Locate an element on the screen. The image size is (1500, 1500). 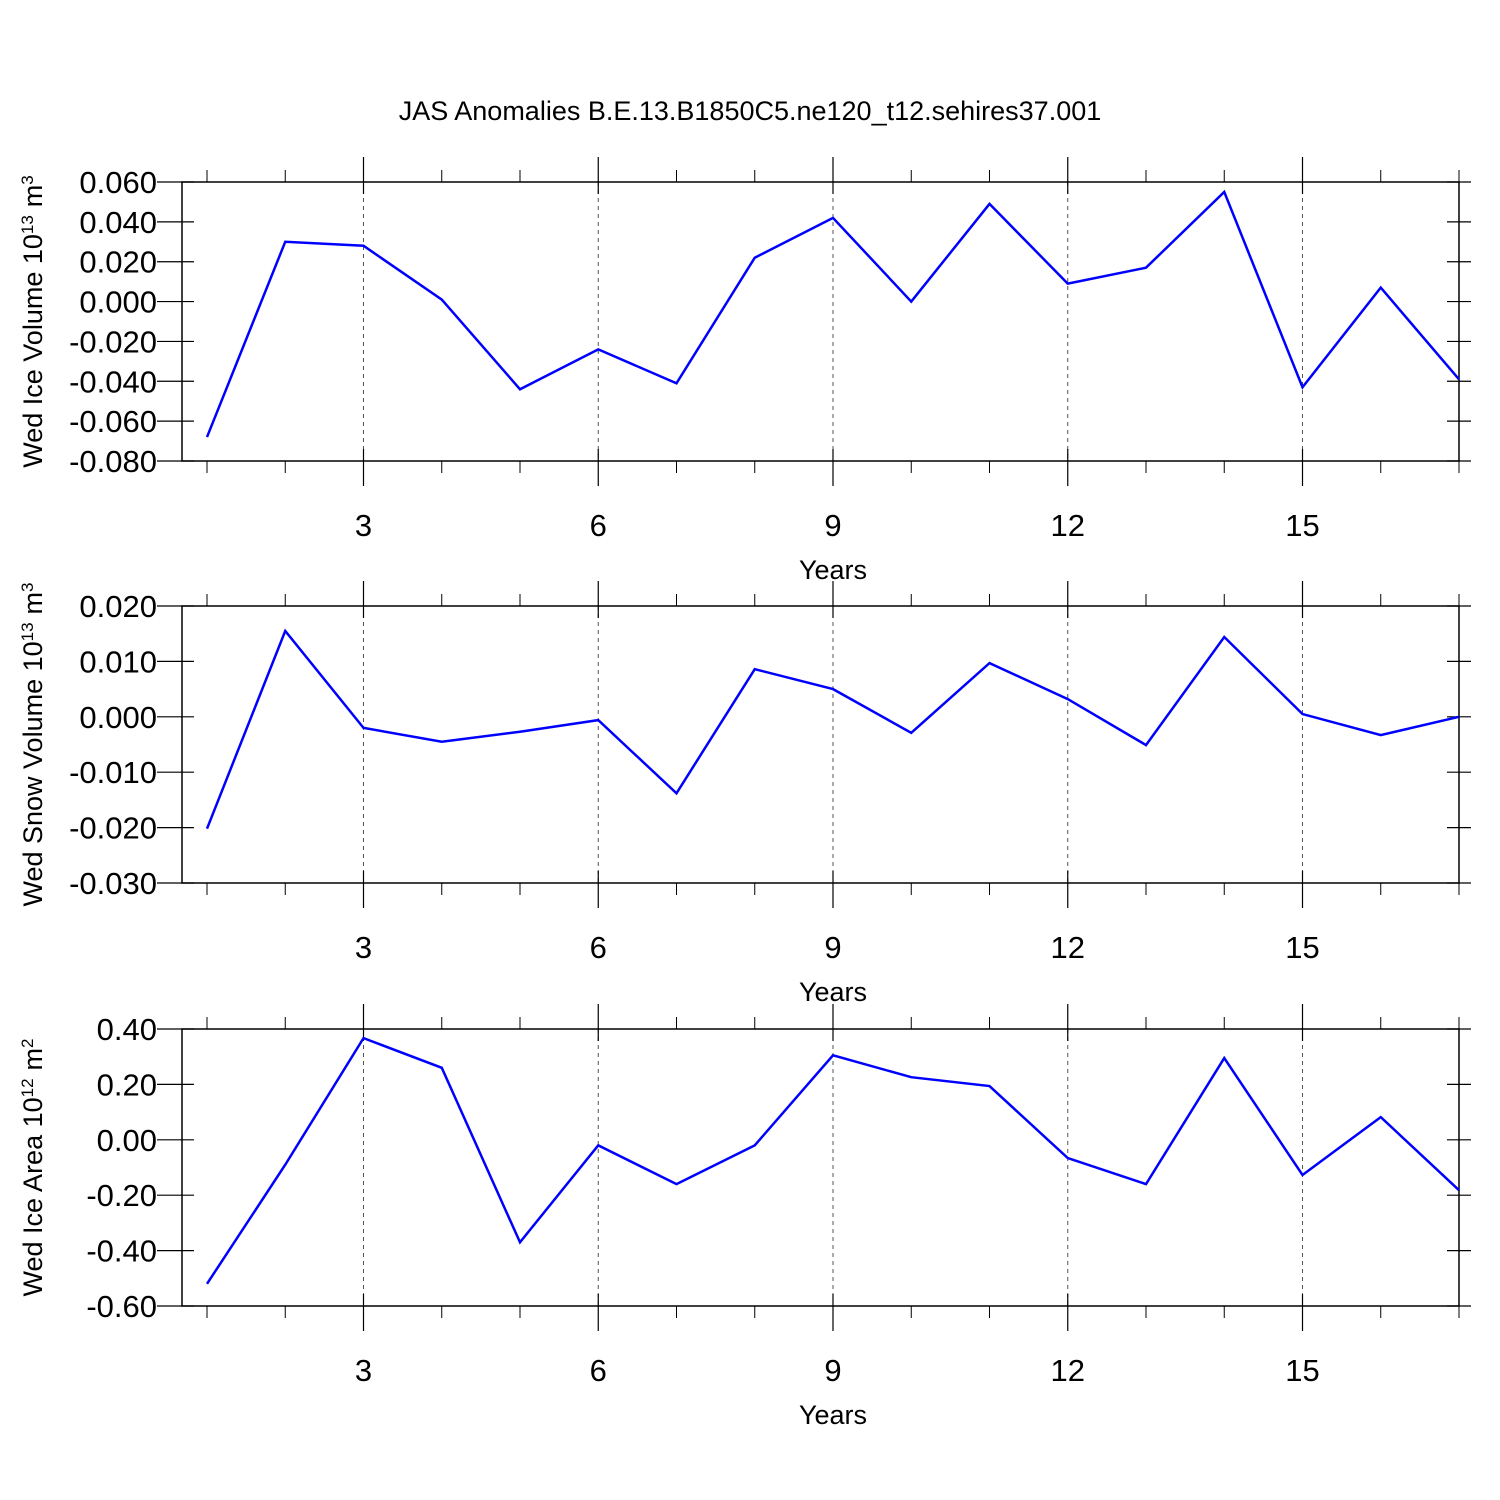
y-tick-label: -0.030 is located at coordinates (113, 883).